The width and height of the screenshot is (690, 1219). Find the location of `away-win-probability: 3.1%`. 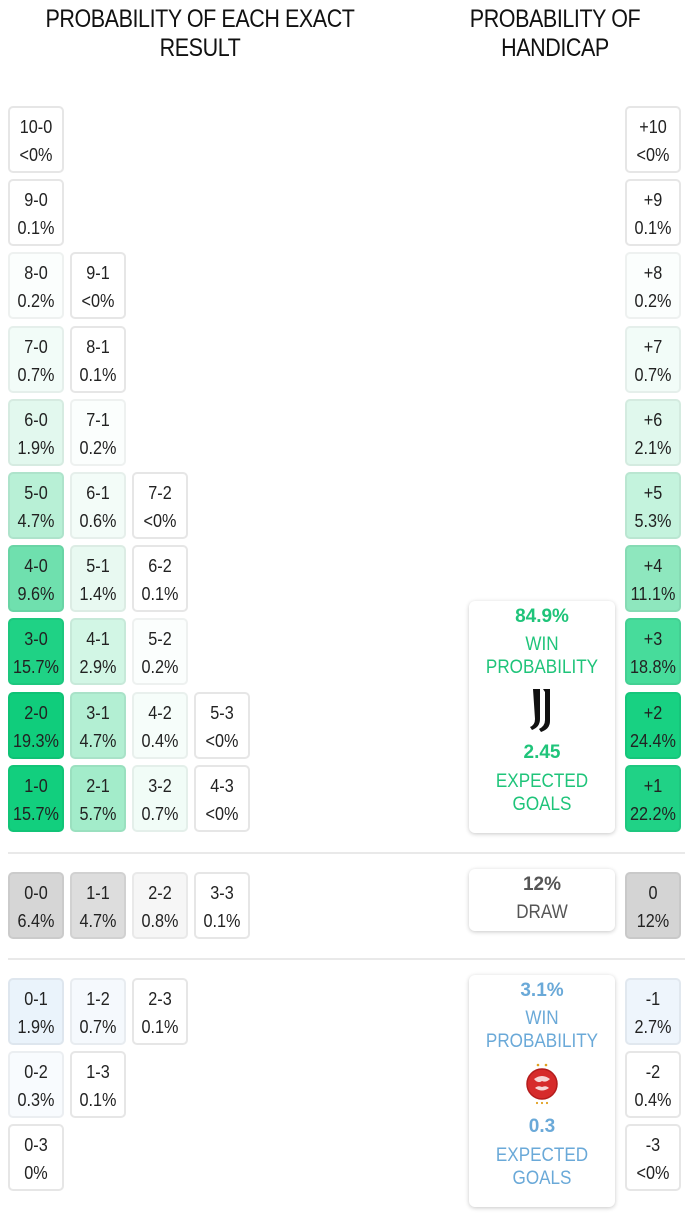

away-win-probability: 3.1% is located at coordinates (542, 990).